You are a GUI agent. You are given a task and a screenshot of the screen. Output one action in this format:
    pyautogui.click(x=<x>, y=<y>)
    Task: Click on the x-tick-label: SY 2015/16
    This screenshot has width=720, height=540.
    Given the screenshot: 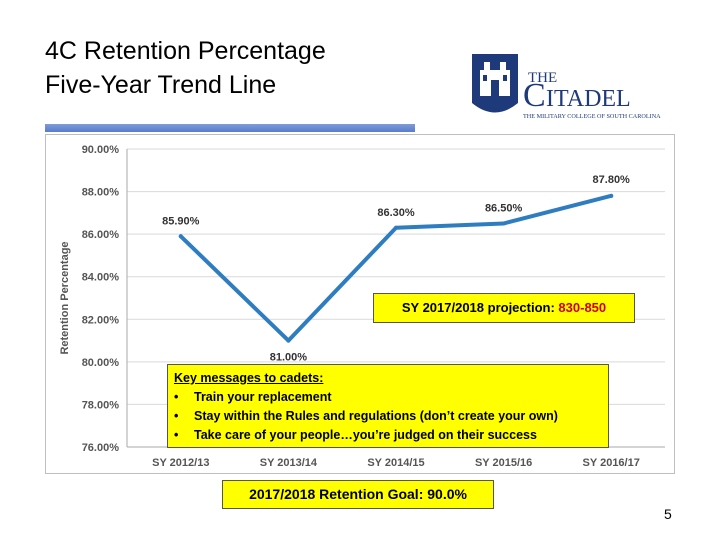 What is the action you would take?
    pyautogui.click(x=503, y=463)
    